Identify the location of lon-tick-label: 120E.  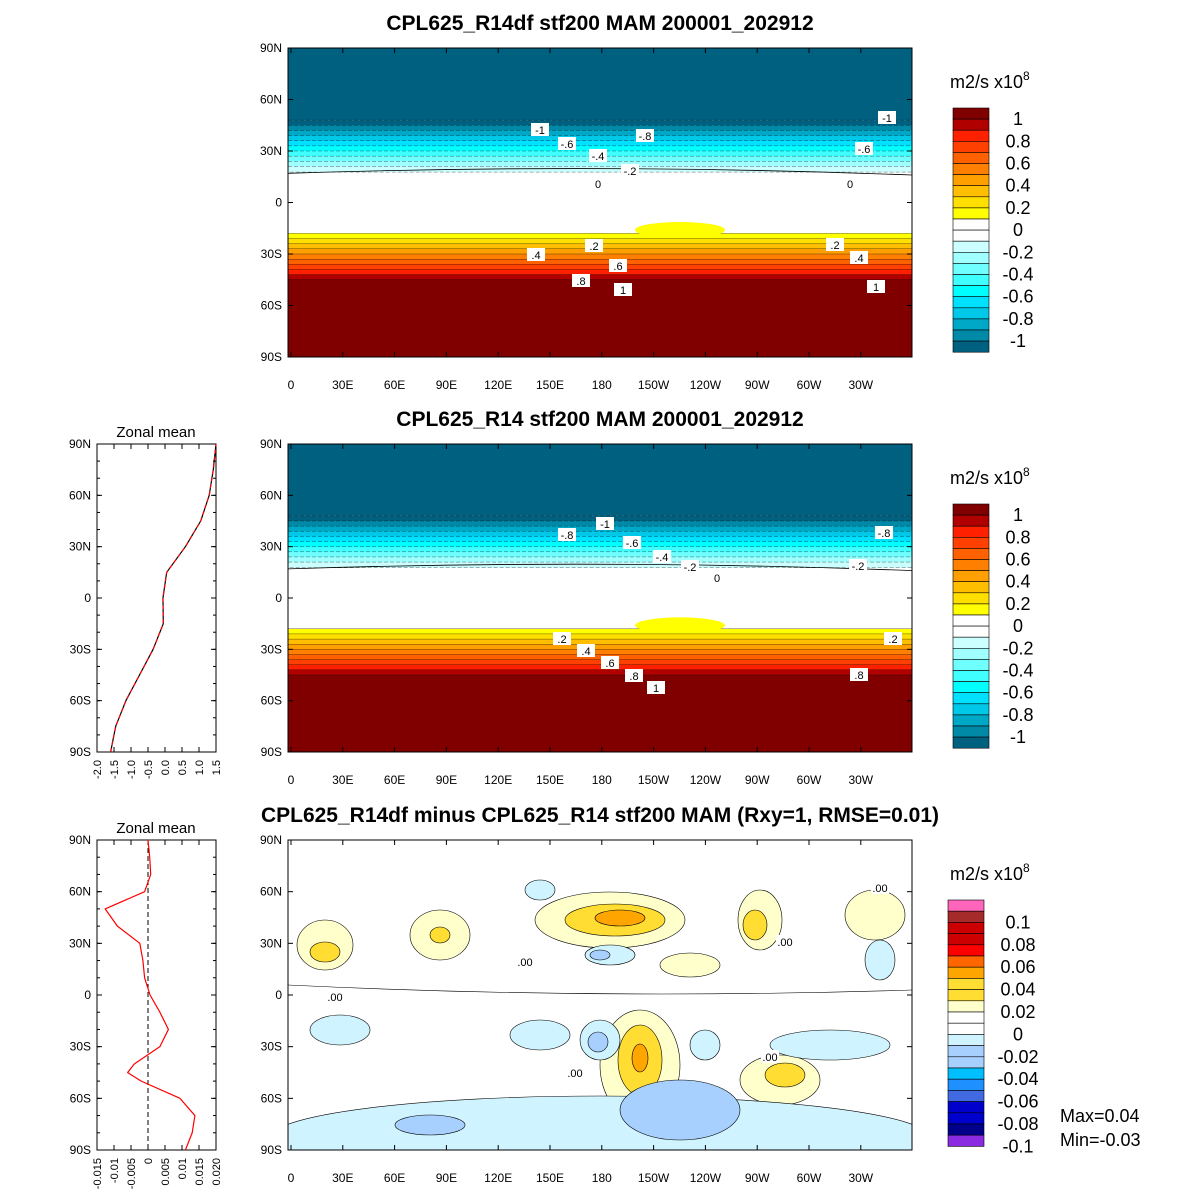
(498, 1178).